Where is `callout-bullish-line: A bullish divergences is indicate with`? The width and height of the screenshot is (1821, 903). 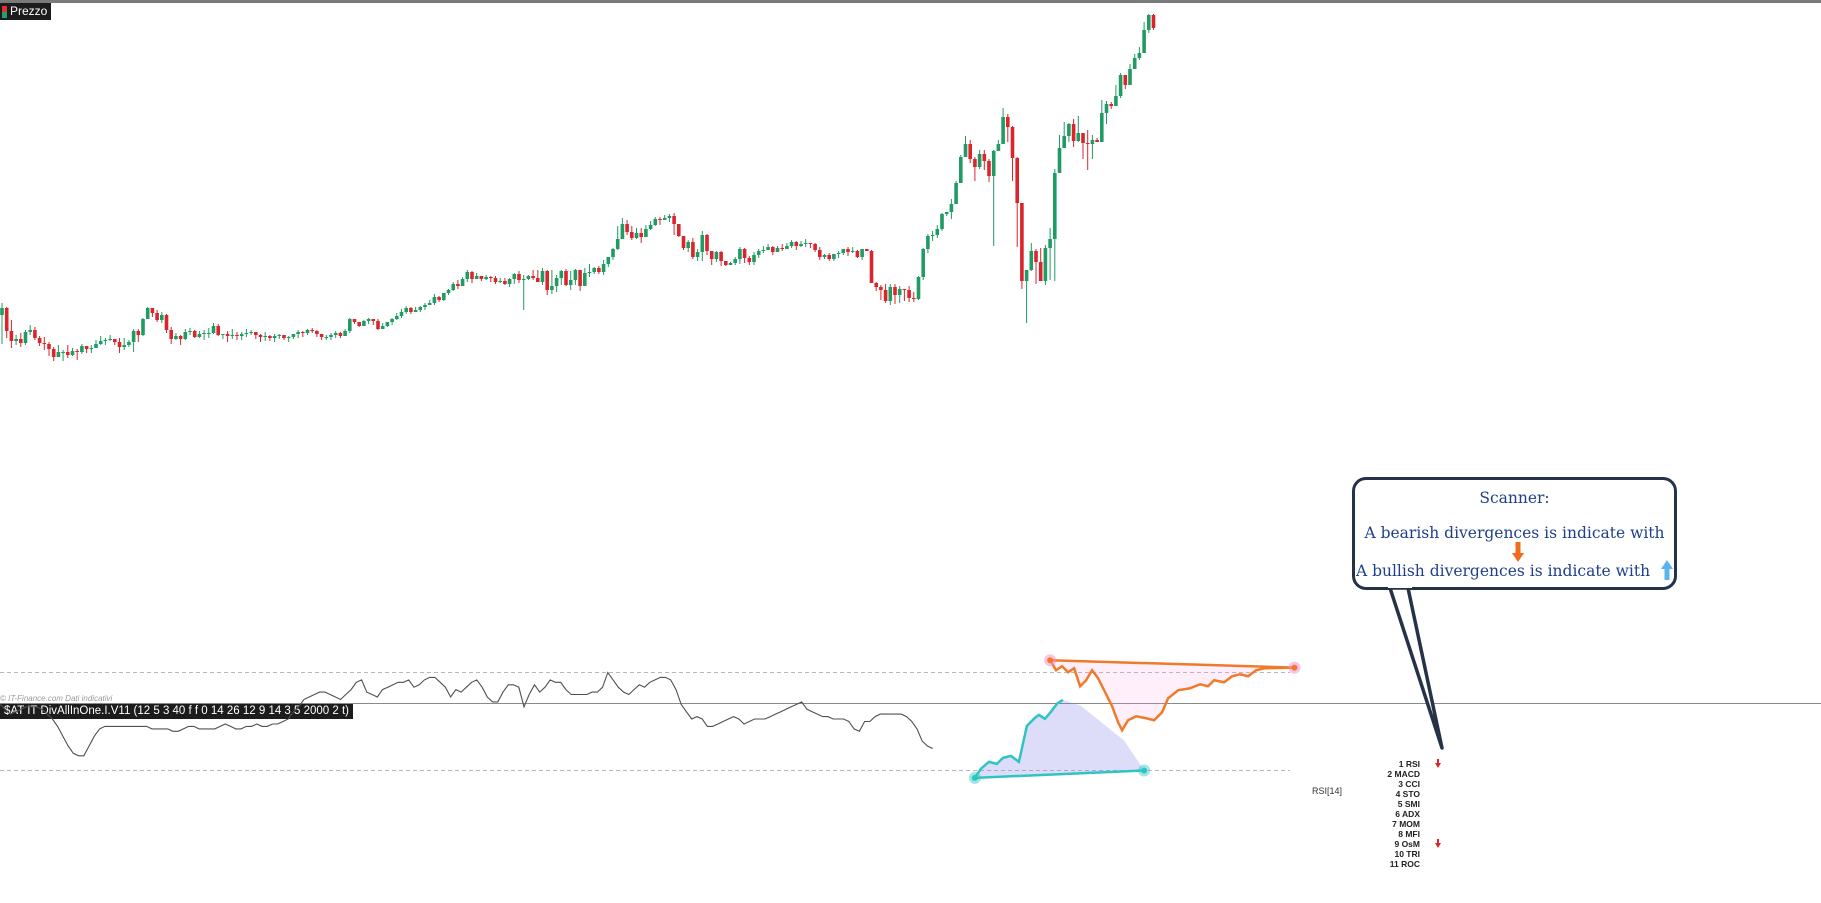
callout-bullish-line: A bullish divergences is indicate with is located at coordinates (1514, 572).